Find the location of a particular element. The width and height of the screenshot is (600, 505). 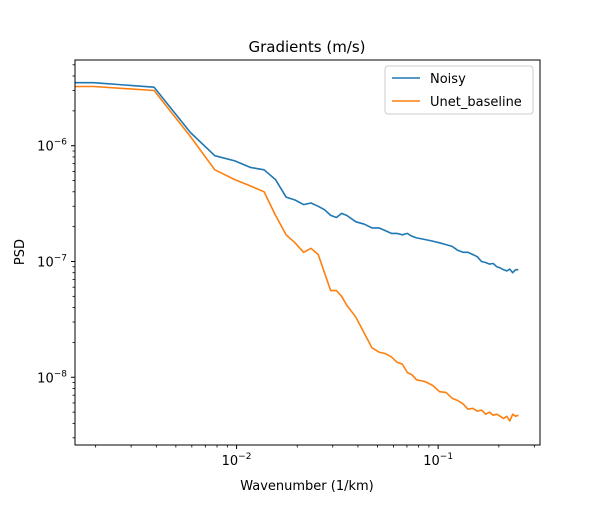

chart-title: Gradients (m/s) is located at coordinates (306, 47).